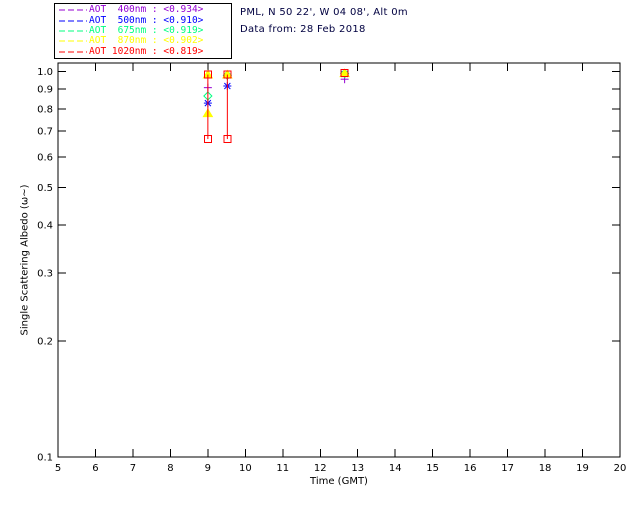 The width and height of the screenshot is (640, 512). I want to click on legend-row: AOT 500nm : <0.910>, so click(143, 20).